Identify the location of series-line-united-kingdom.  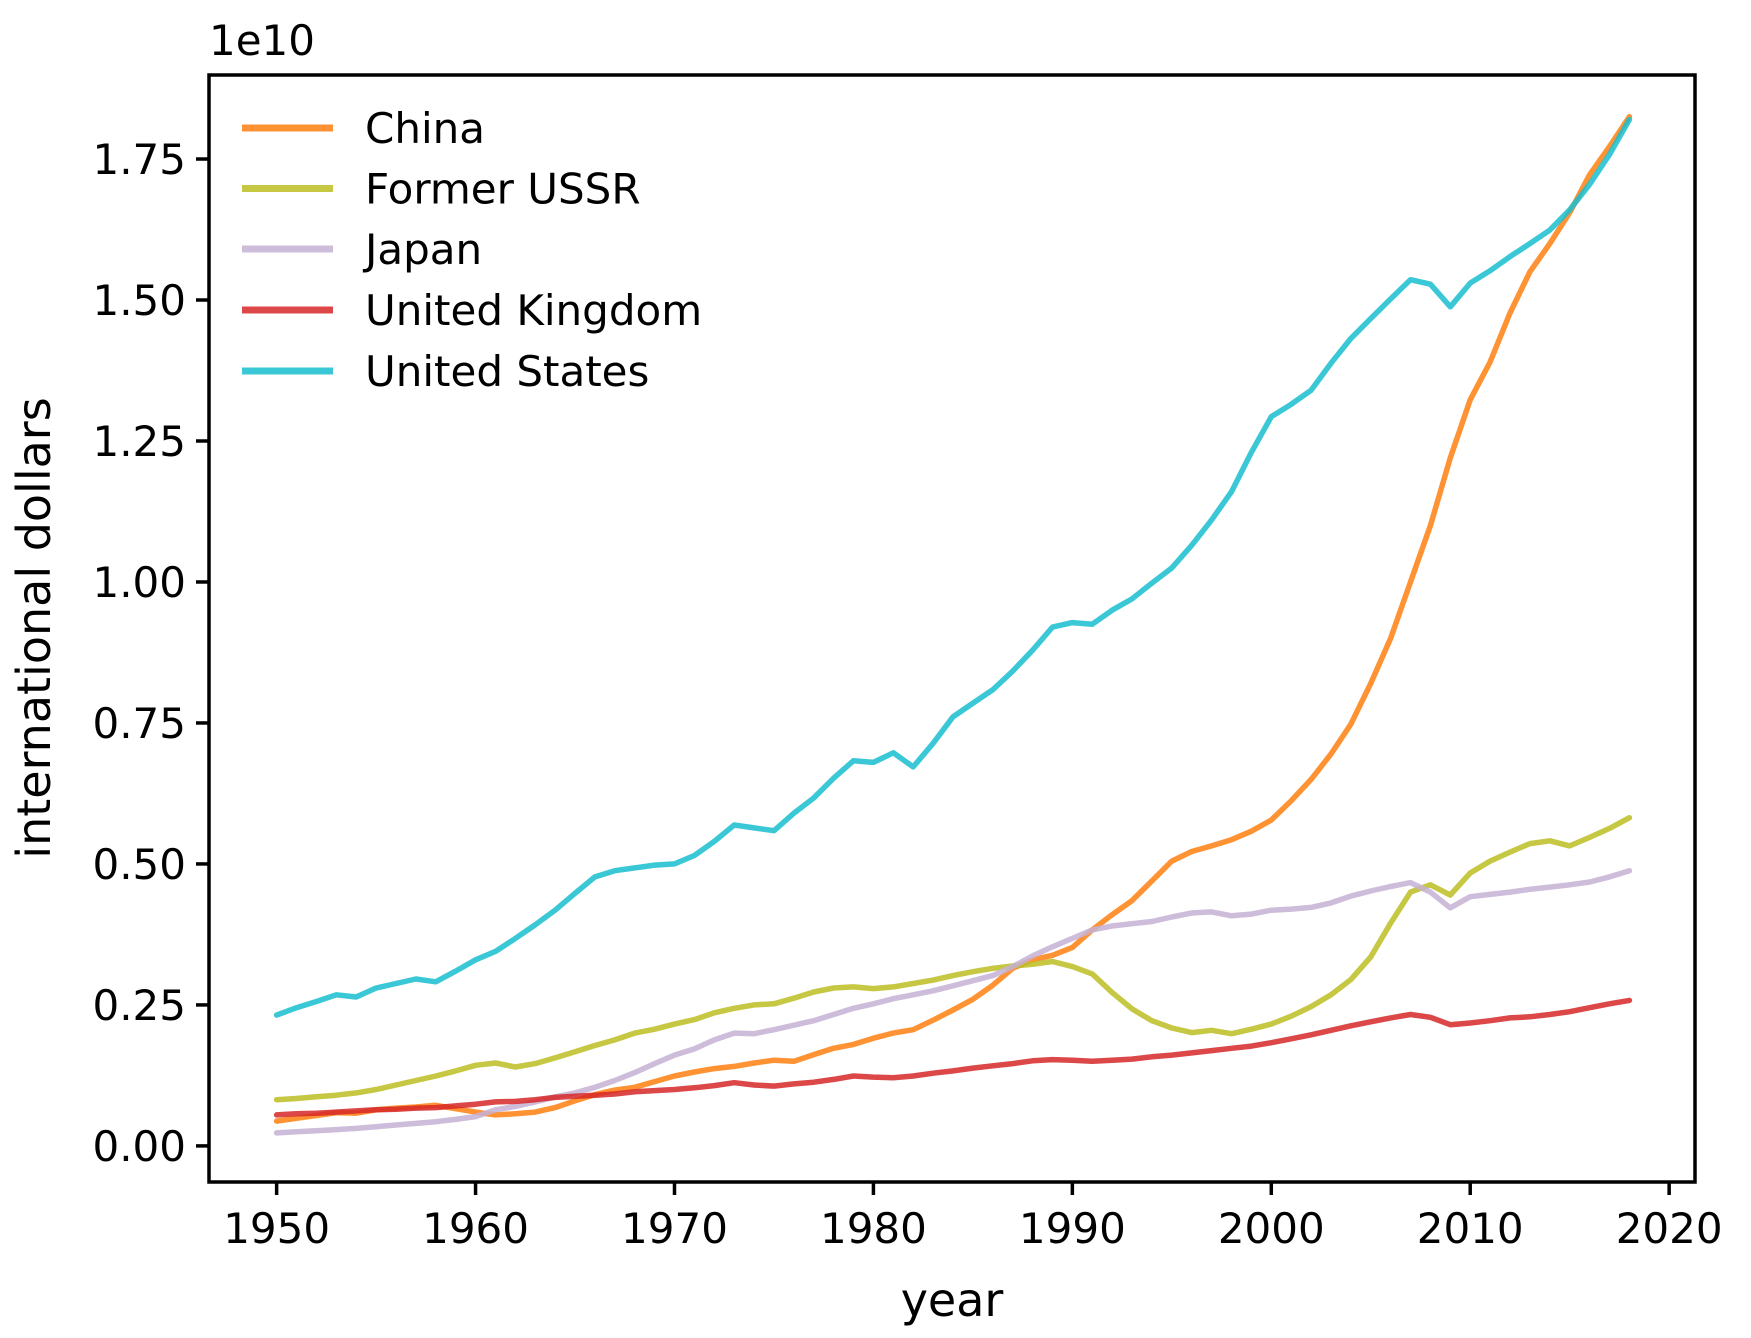
(953, 1057).